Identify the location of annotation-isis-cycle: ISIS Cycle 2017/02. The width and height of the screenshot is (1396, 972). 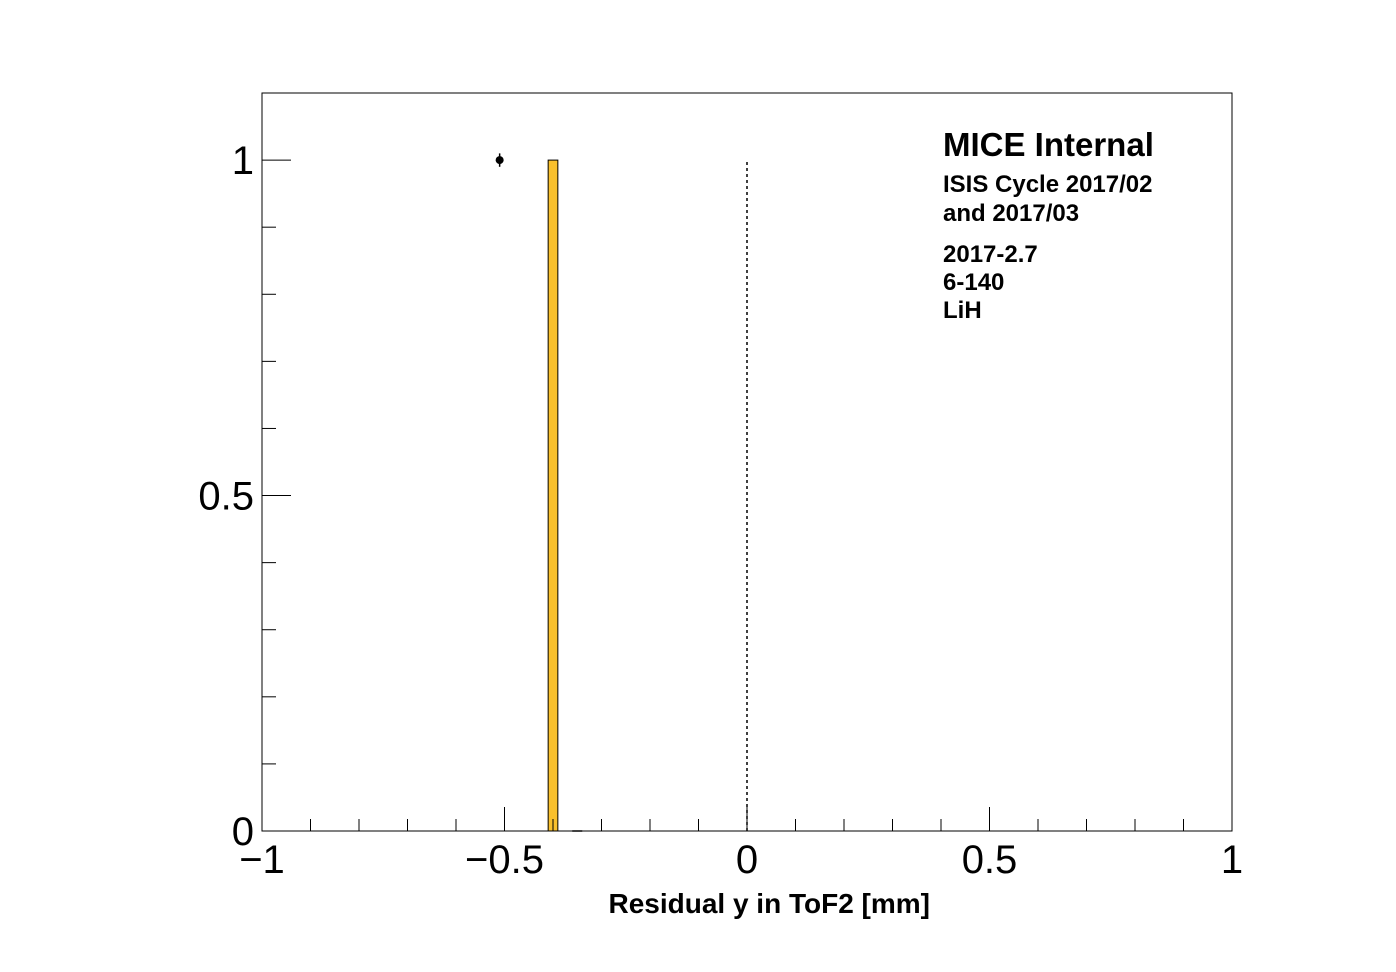
(1047, 184).